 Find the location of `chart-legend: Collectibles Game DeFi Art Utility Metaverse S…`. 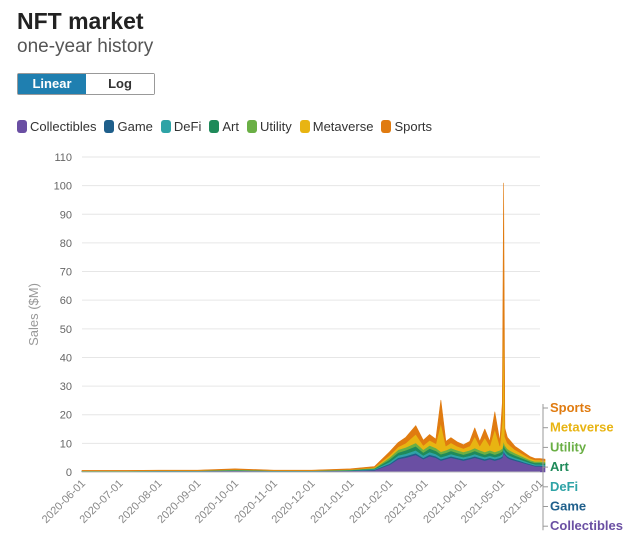

chart-legend: Collectibles Game DeFi Art Utility Metaverse S… is located at coordinates (228, 126).